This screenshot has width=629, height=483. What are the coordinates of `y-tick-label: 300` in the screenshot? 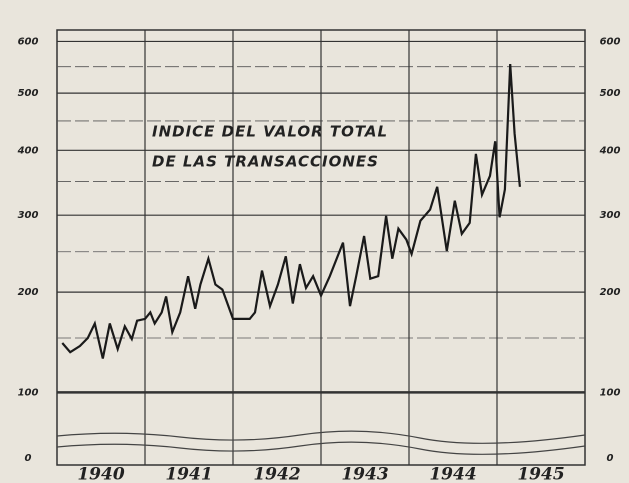 It's located at (28, 215).